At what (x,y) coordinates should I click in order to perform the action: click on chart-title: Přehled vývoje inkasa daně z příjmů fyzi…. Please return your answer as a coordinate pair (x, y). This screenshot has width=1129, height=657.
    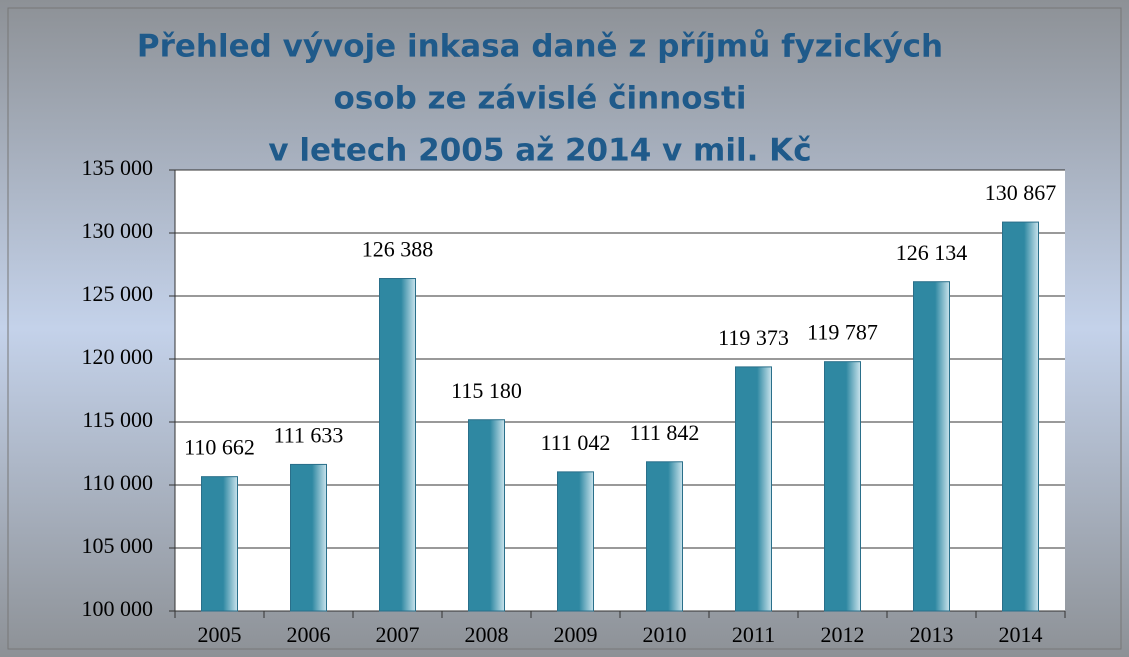
    Looking at the image, I should click on (540, 47).